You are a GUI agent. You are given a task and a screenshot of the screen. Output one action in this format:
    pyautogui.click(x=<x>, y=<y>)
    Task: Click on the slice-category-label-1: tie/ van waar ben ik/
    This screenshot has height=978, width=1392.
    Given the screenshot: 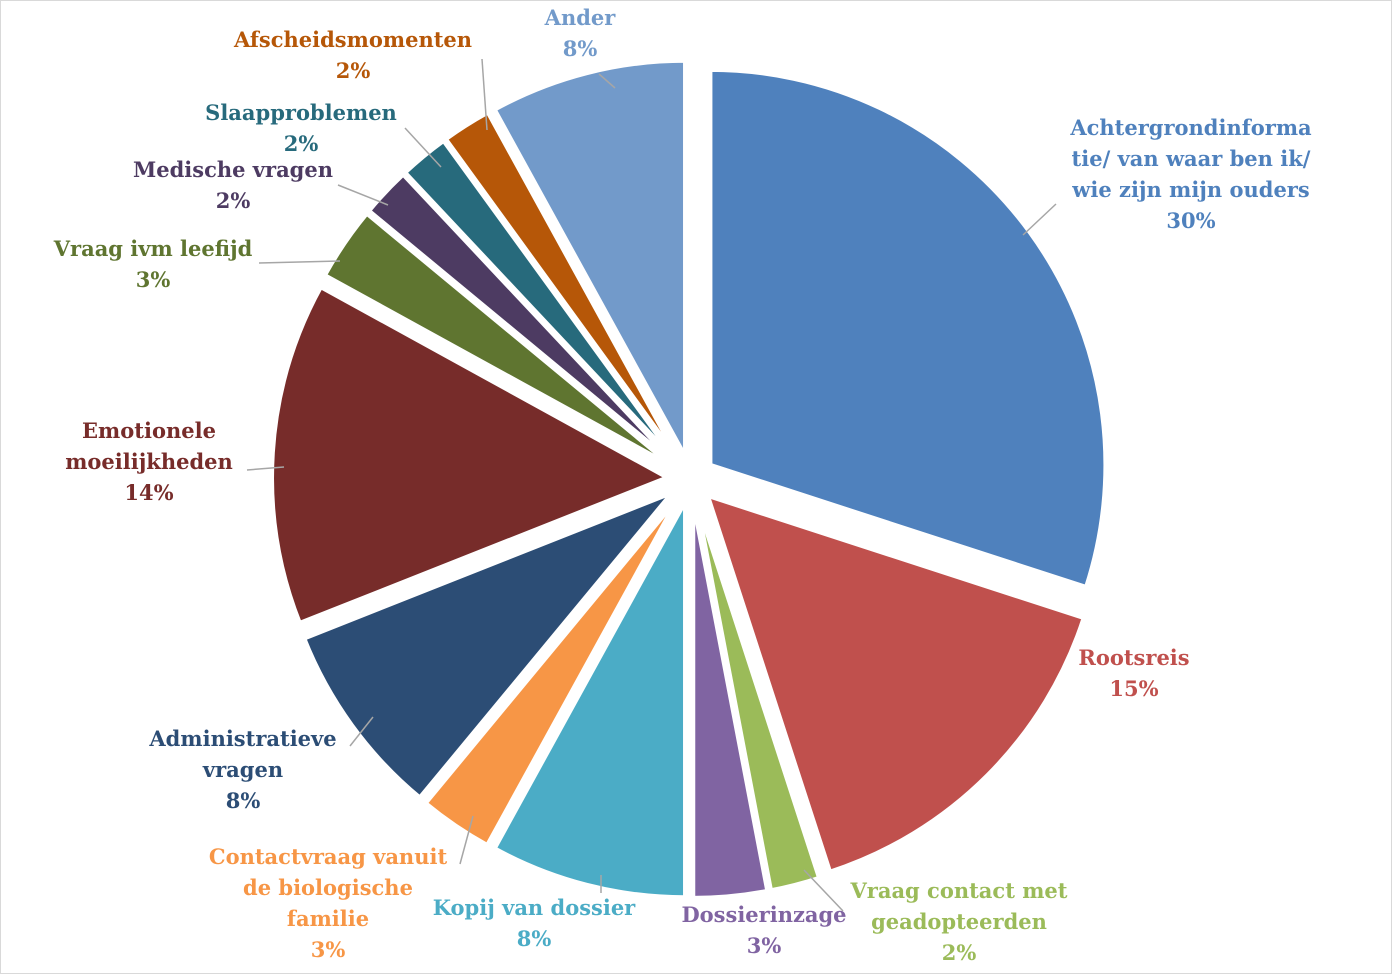 What is the action you would take?
    pyautogui.click(x=1191, y=158)
    